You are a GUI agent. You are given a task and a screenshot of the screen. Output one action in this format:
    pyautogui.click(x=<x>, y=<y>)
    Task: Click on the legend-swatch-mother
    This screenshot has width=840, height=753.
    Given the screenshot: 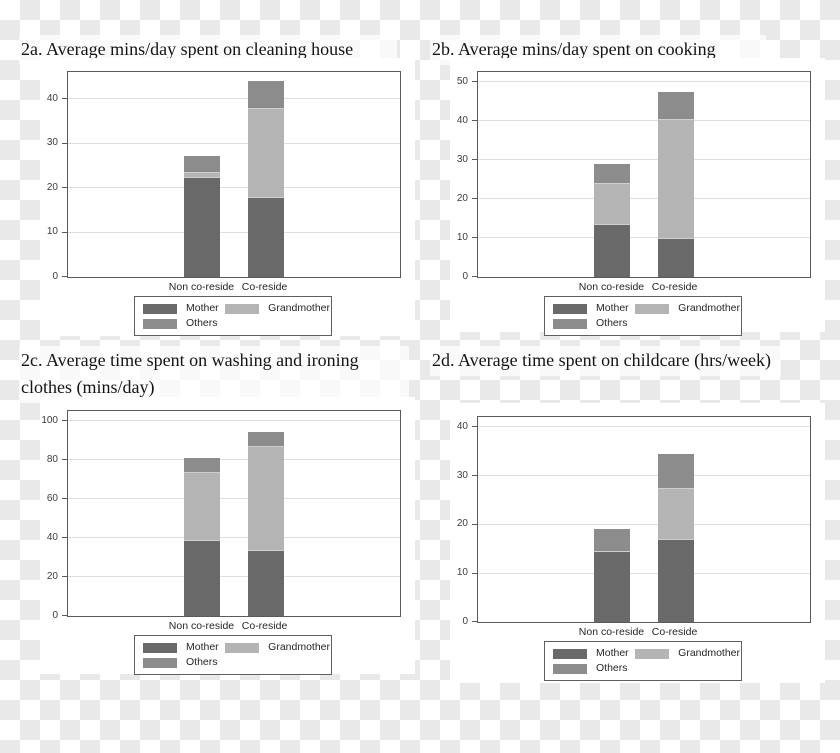 What is the action you would take?
    pyautogui.click(x=160, y=308)
    